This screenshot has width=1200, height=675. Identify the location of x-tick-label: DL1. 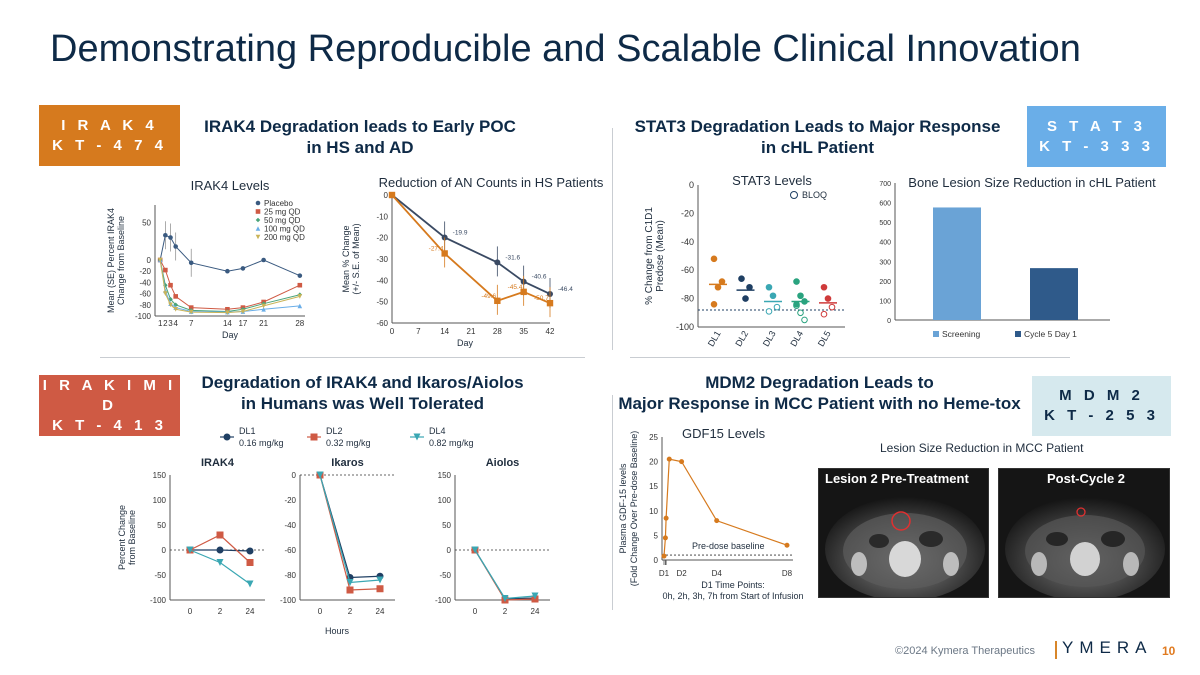
(714, 338).